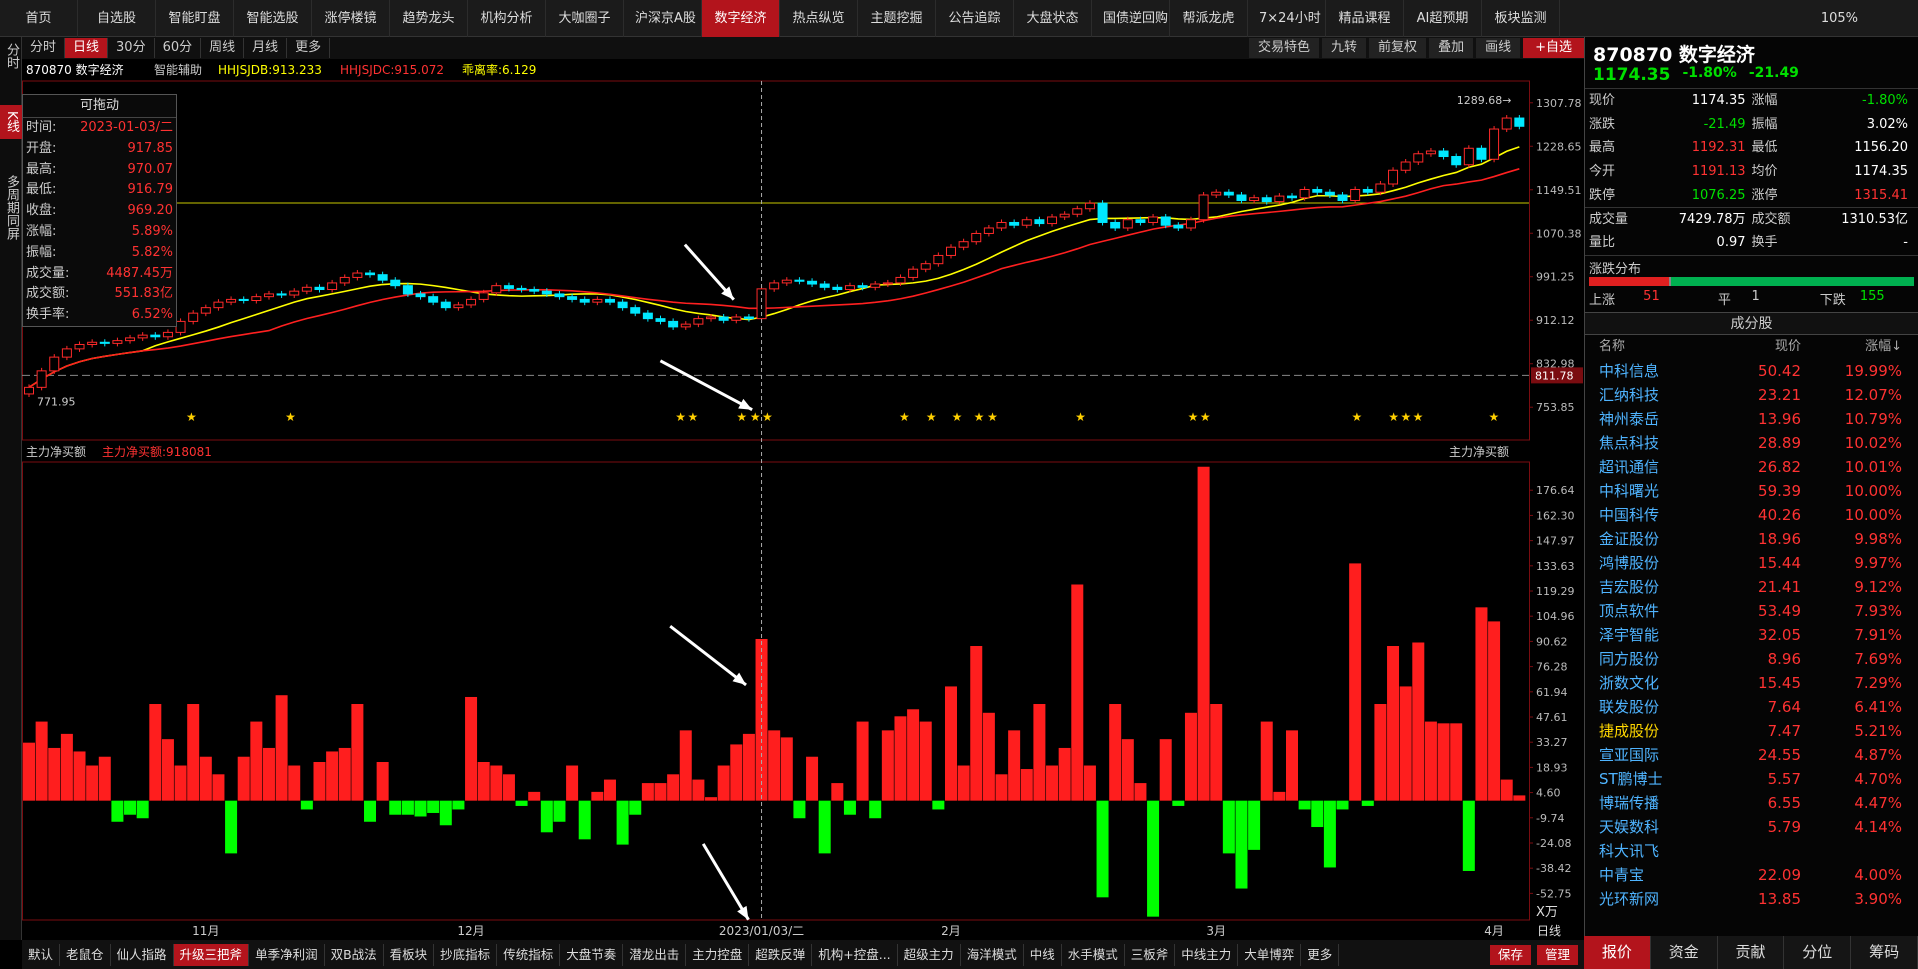 The image size is (1918, 969). What do you see at coordinates (1751, 827) in the screenshot?
I see `constituent-row: 天娱数科 5.79 4.14%` at bounding box center [1751, 827].